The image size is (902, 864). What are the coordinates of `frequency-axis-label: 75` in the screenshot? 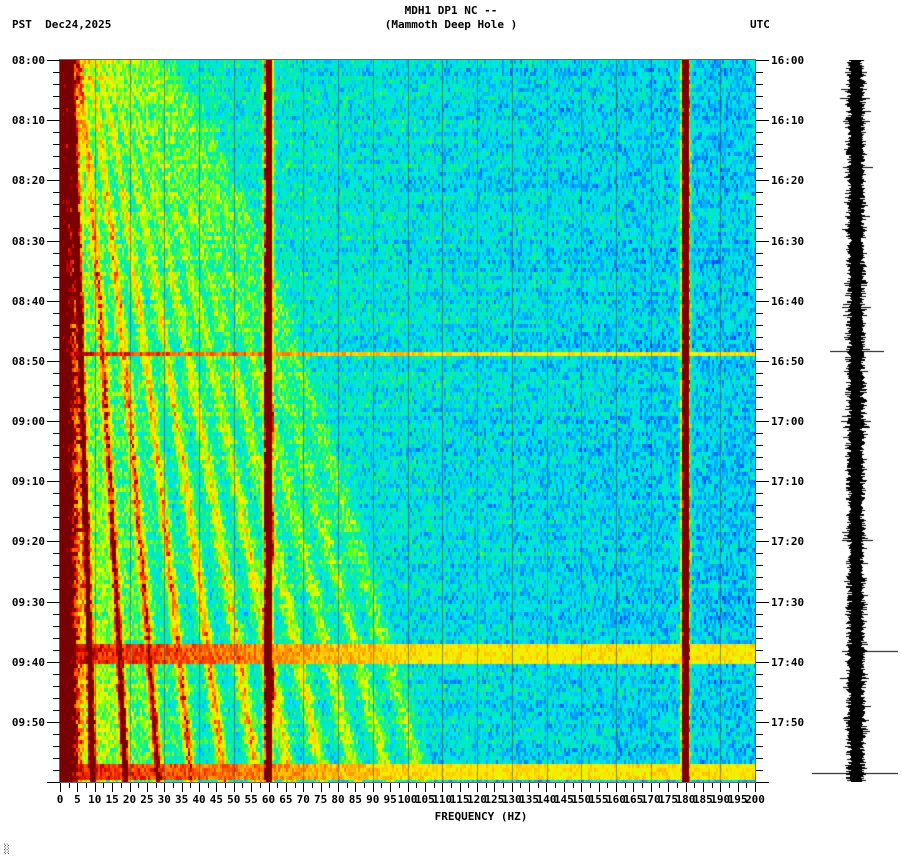 It's located at (321, 799).